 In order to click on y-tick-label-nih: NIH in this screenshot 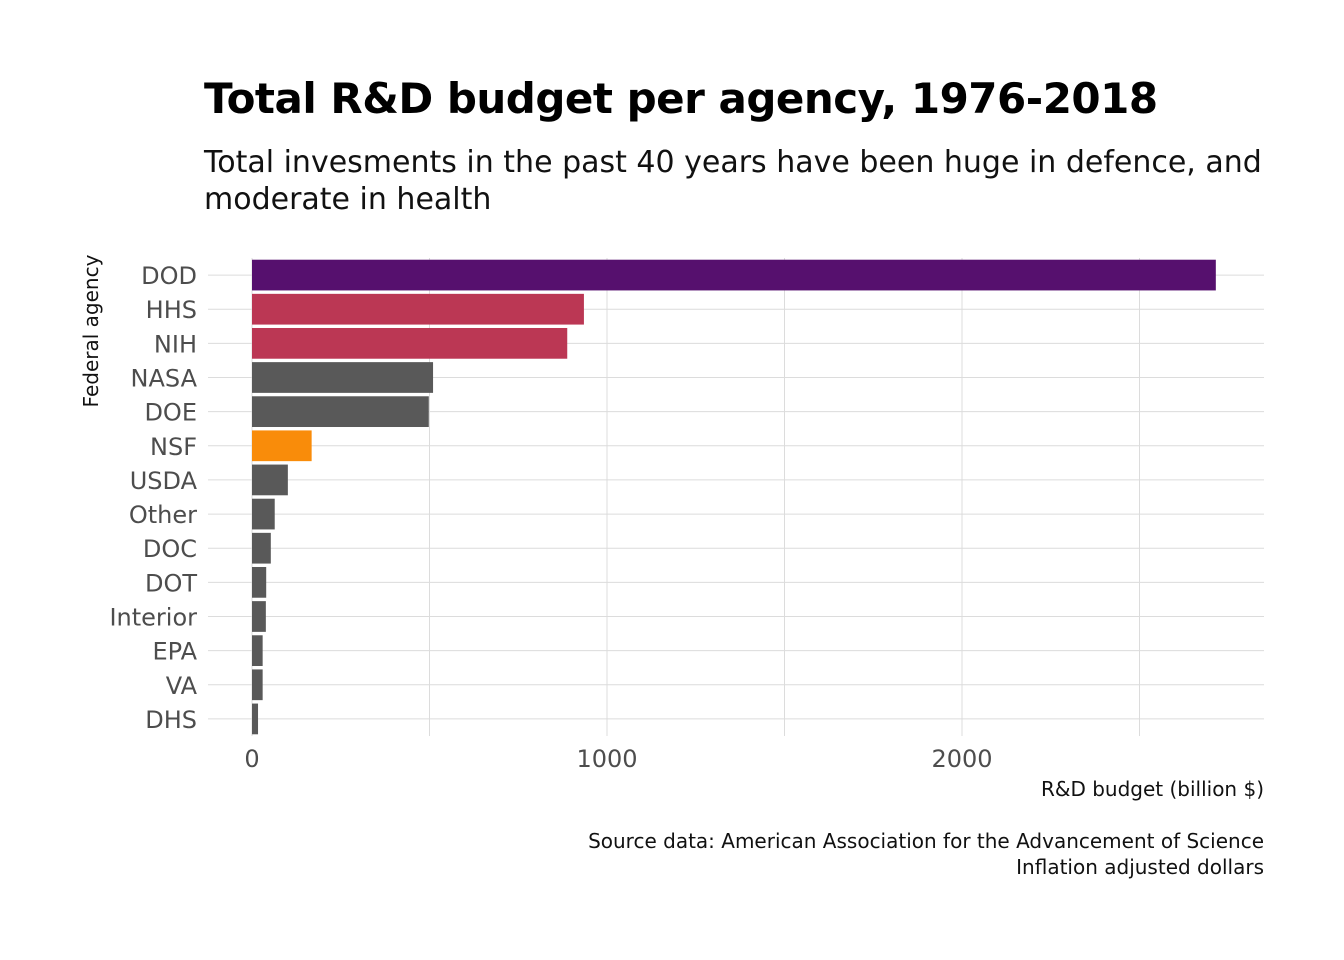, I will do `click(175, 344)`.